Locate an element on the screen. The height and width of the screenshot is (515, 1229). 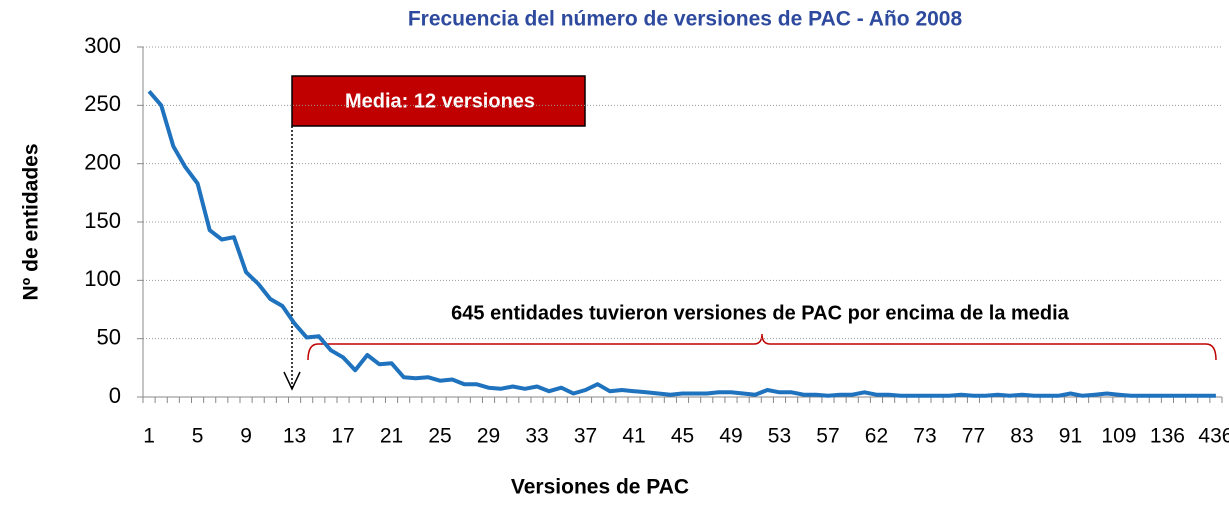
y-tick-label: 250 is located at coordinates (102, 103).